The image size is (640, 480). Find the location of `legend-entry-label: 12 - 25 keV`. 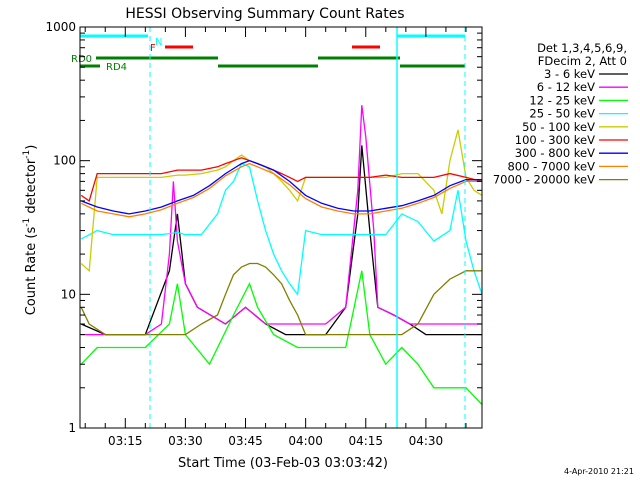

legend-entry-label: 12 - 25 keV is located at coordinates (562, 100).